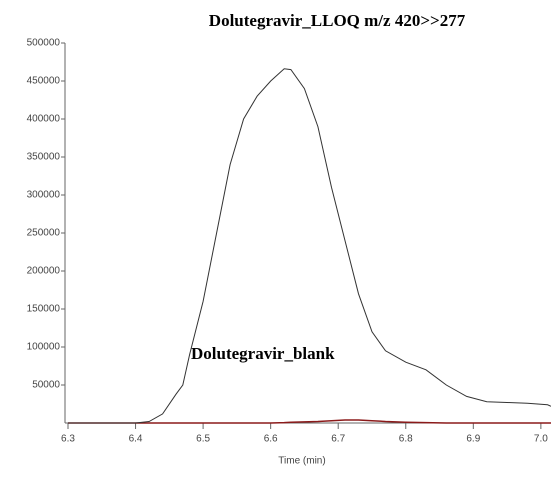 This screenshot has width=551, height=477. I want to click on x-axis-label: Time (min), so click(301, 461).